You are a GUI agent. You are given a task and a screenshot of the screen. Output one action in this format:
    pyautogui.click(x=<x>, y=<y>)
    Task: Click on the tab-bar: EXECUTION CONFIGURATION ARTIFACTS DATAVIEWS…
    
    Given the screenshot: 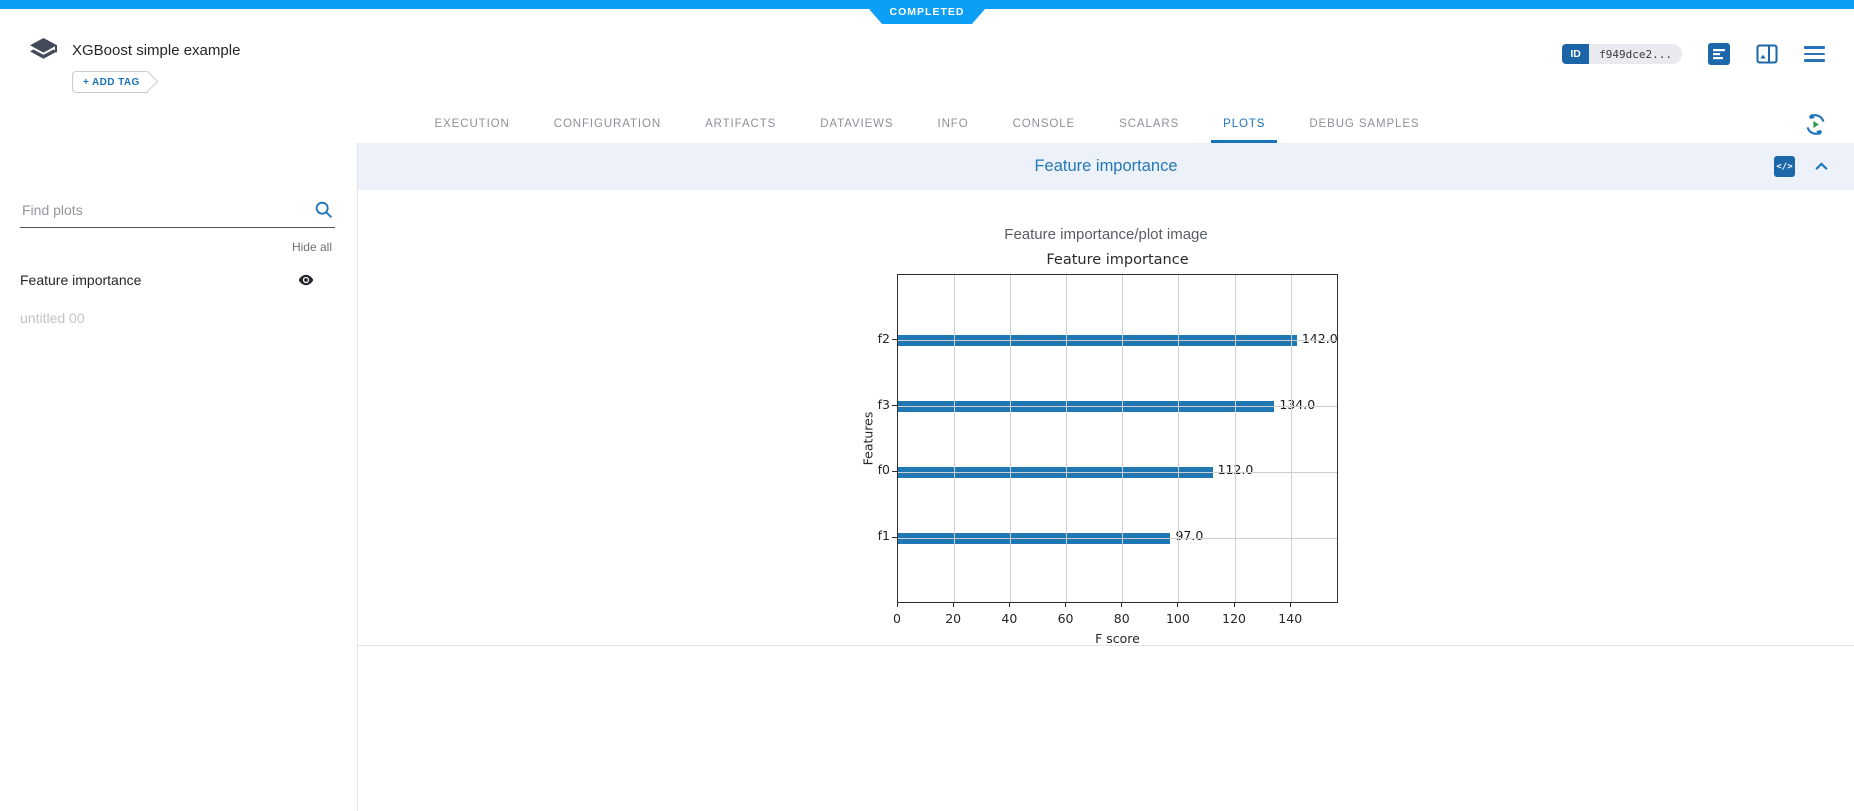 What is the action you would take?
    pyautogui.click(x=927, y=124)
    